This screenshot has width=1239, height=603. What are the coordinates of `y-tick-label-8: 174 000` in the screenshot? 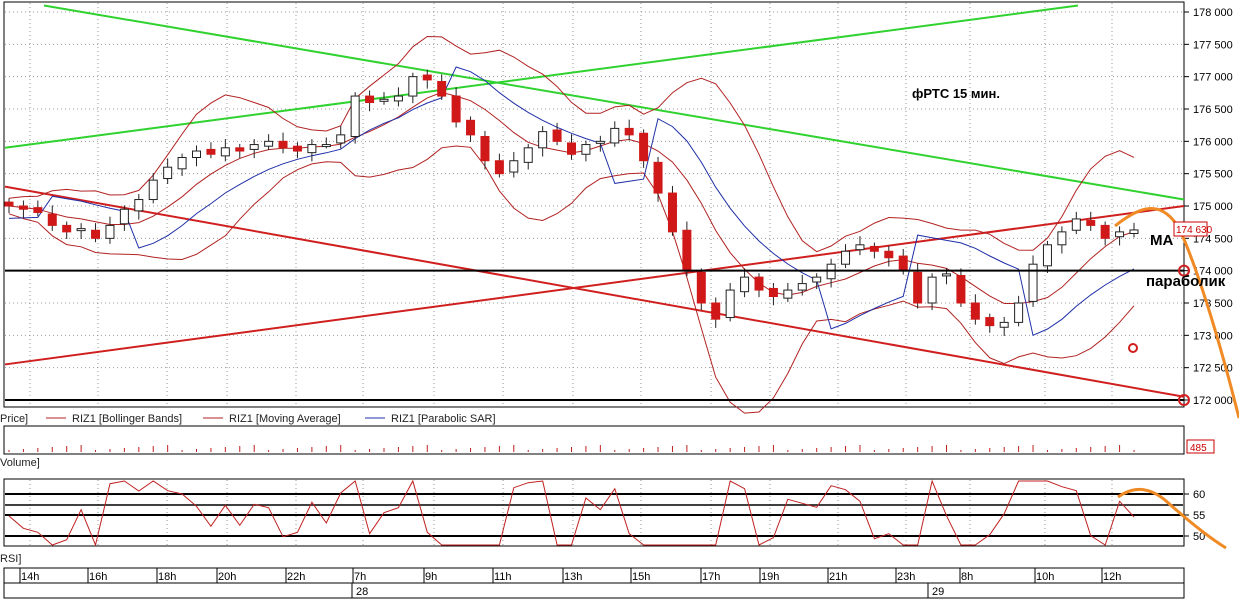 It's located at (1213, 272).